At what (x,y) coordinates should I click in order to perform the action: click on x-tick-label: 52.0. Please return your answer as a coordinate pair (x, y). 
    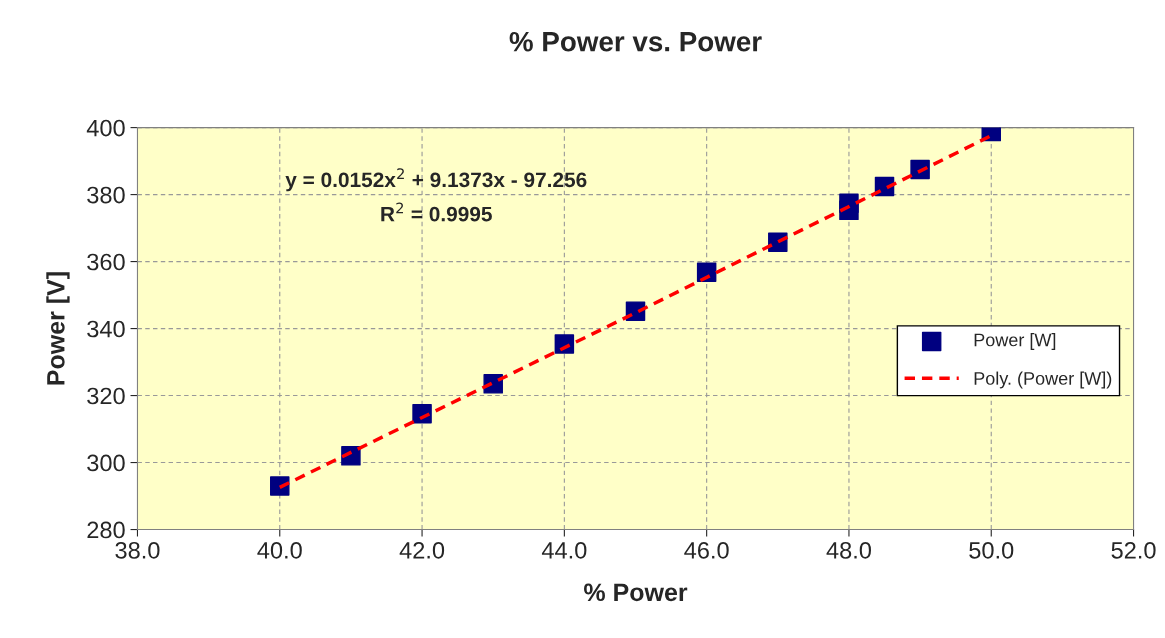
    Looking at the image, I should click on (1133, 550).